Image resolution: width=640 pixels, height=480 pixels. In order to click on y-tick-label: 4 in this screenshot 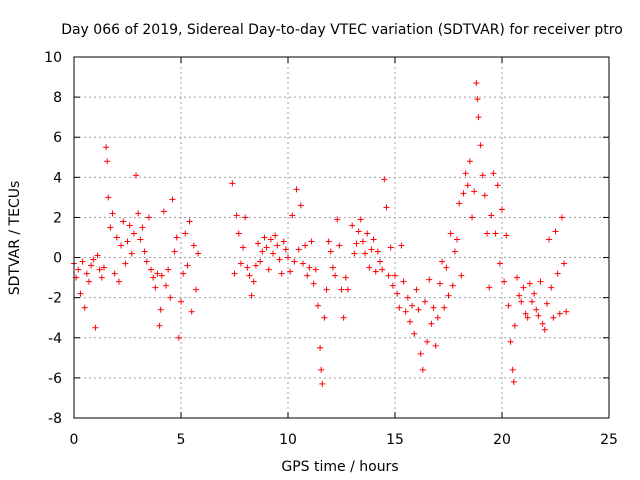, I will do `click(57, 178)`.